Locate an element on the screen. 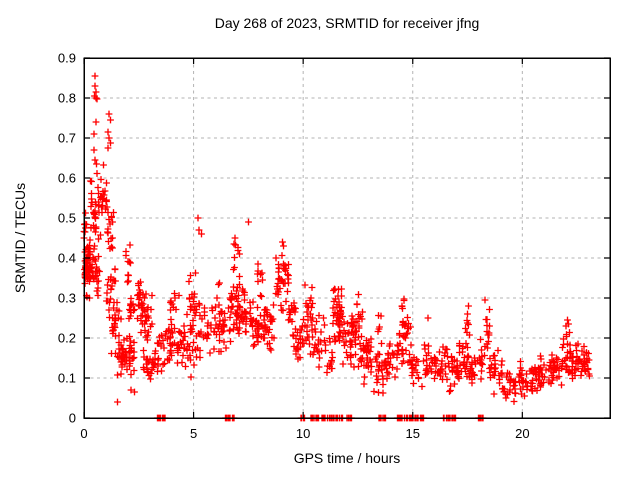 The image size is (640, 485). x-tick-label: 15 is located at coordinates (413, 433).